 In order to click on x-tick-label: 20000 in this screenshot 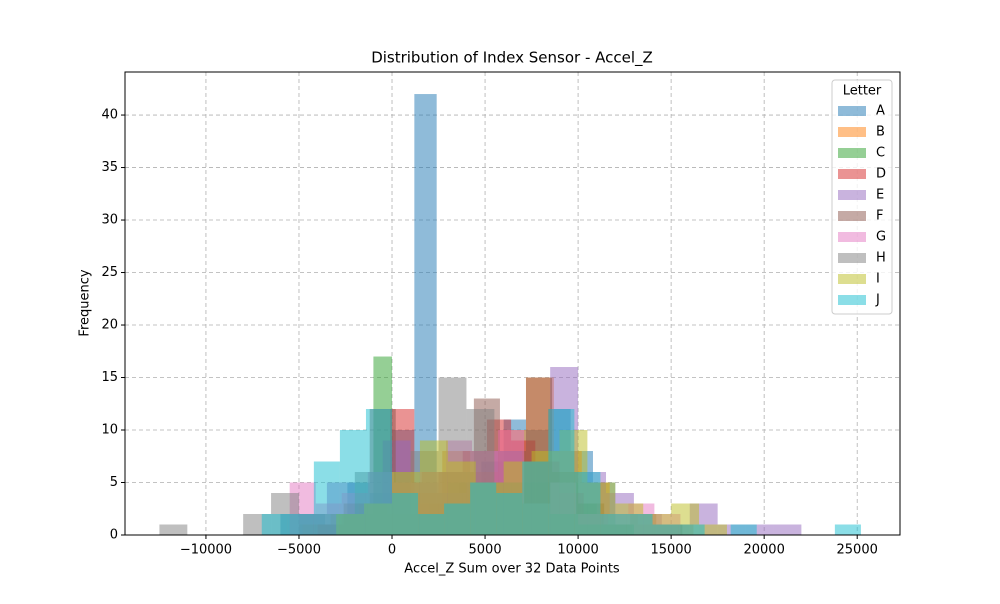, I will do `click(763, 550)`.